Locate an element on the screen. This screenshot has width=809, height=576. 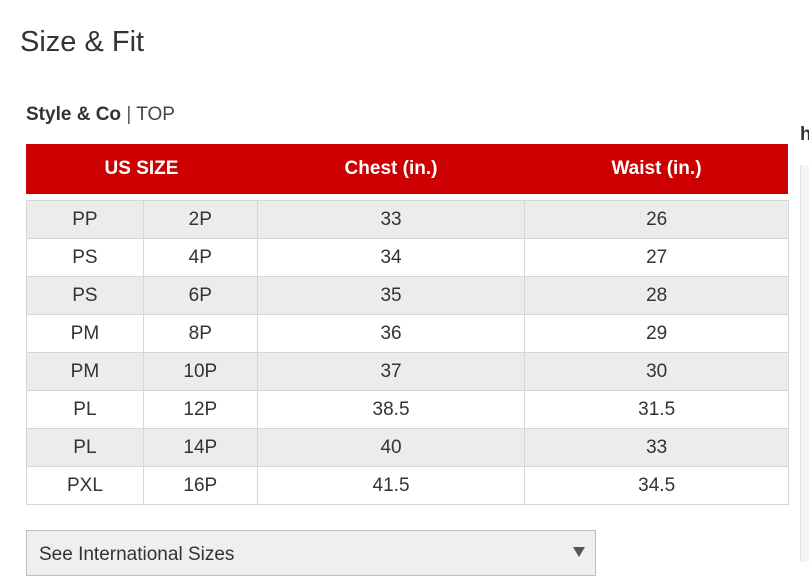
page-title: Size & Fit is located at coordinates (82, 42).